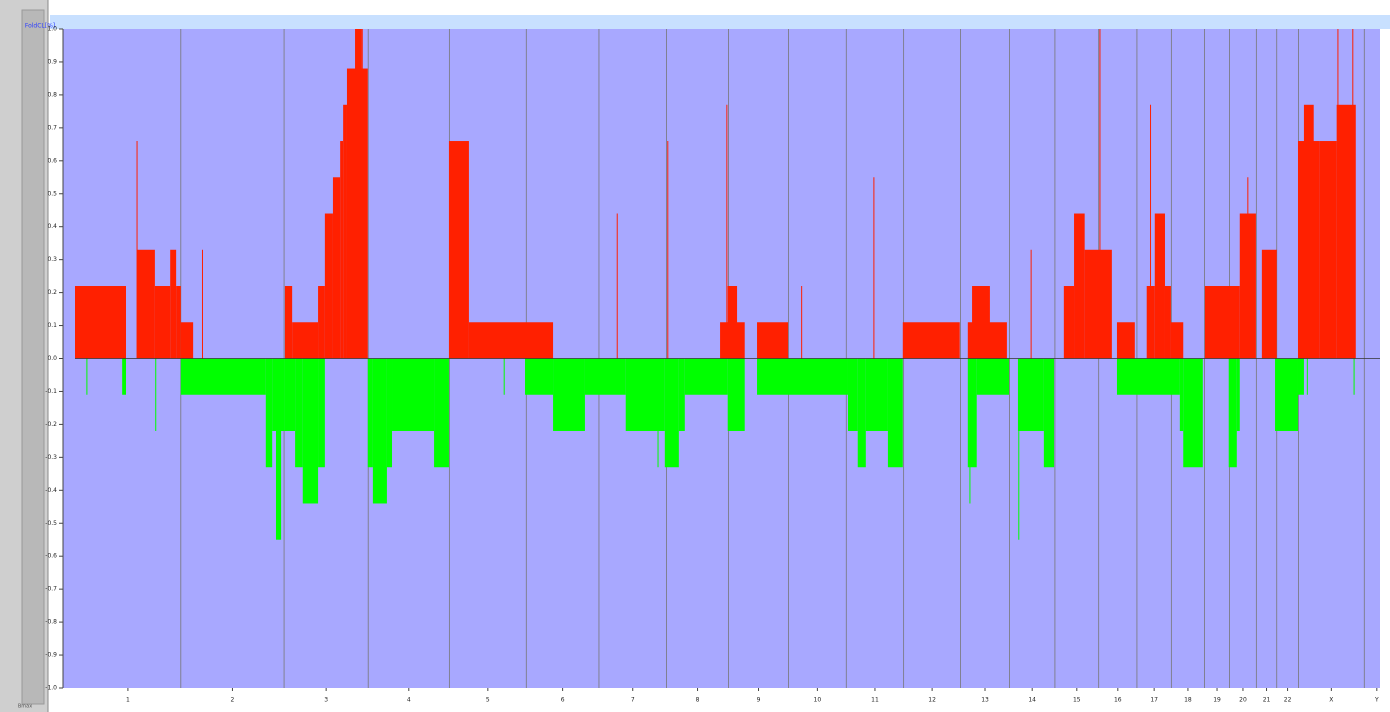  Describe the element at coordinates (1032, 700) in the screenshot. I see `x-tick-label: 14` at that location.